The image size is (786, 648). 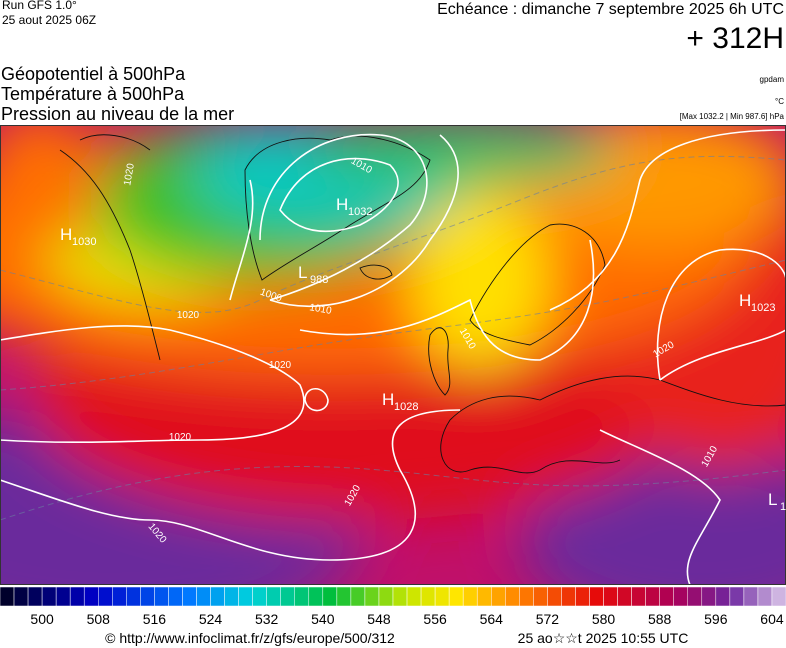 What do you see at coordinates (779, 101) in the screenshot?
I see `unit-label: °C` at bounding box center [779, 101].